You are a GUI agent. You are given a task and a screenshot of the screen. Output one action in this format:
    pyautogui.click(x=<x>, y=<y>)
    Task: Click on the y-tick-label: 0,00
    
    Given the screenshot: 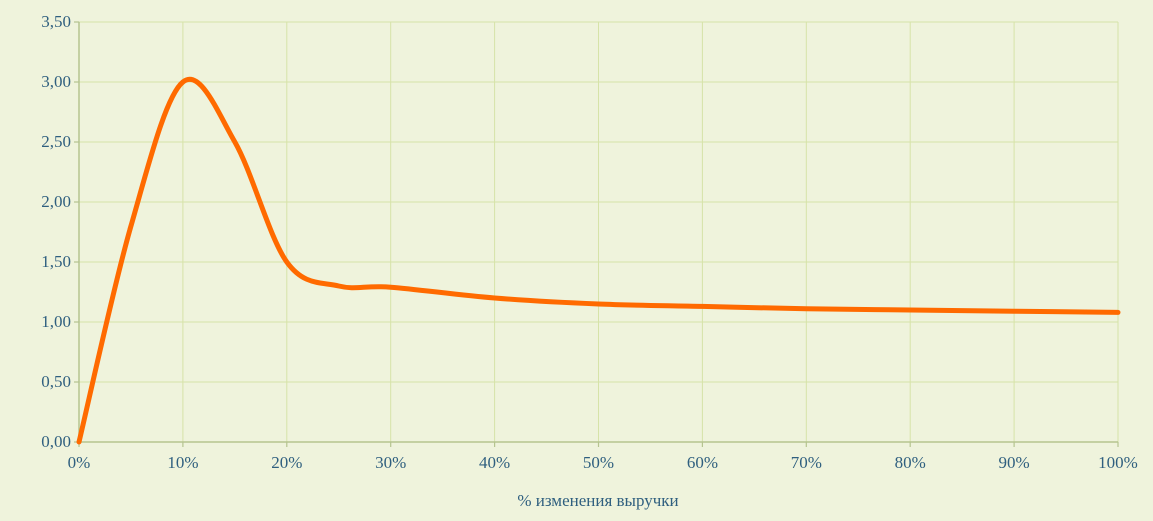 What is the action you would take?
    pyautogui.click(x=56, y=441)
    